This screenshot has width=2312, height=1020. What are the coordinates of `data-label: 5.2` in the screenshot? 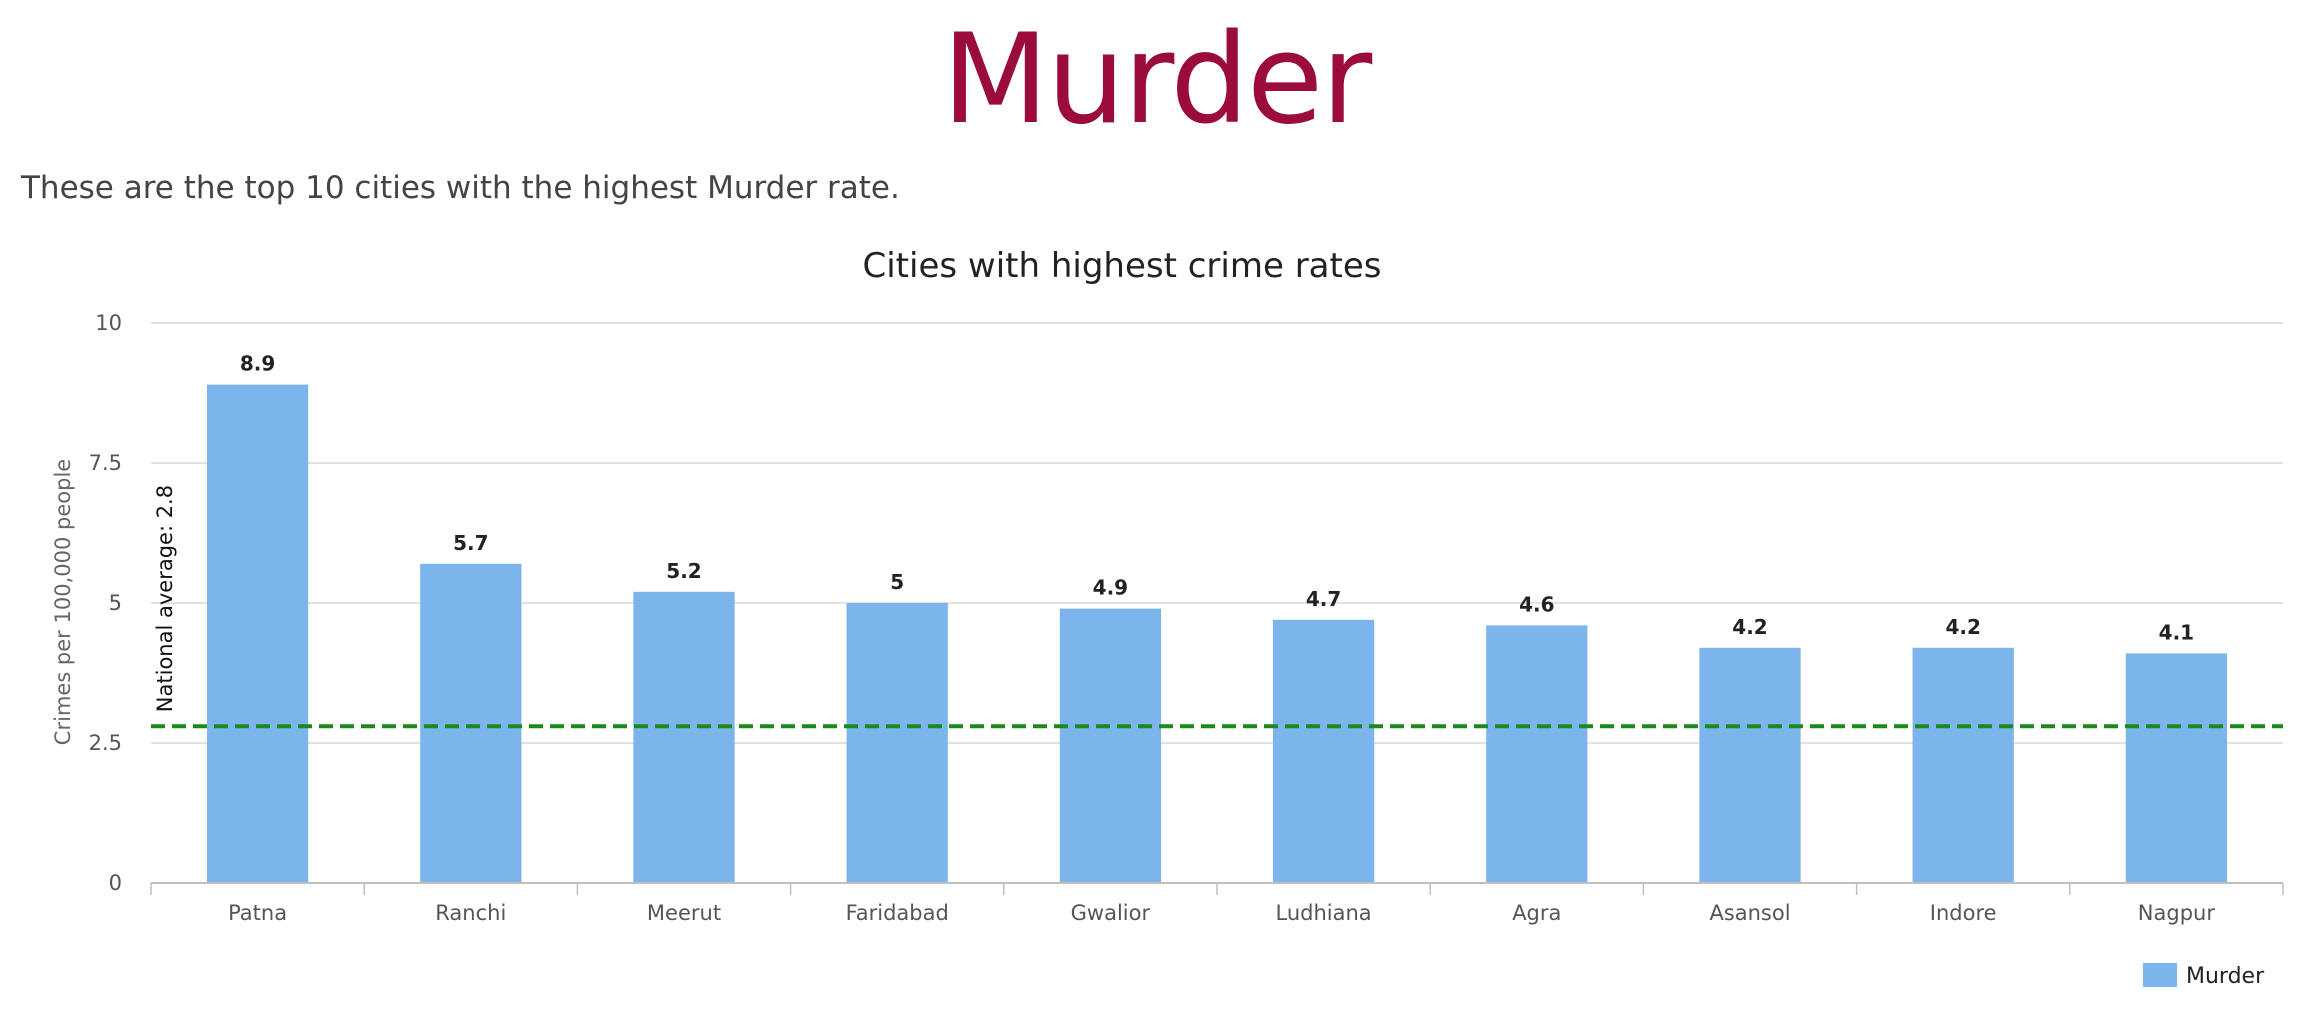 It's located at (683, 571).